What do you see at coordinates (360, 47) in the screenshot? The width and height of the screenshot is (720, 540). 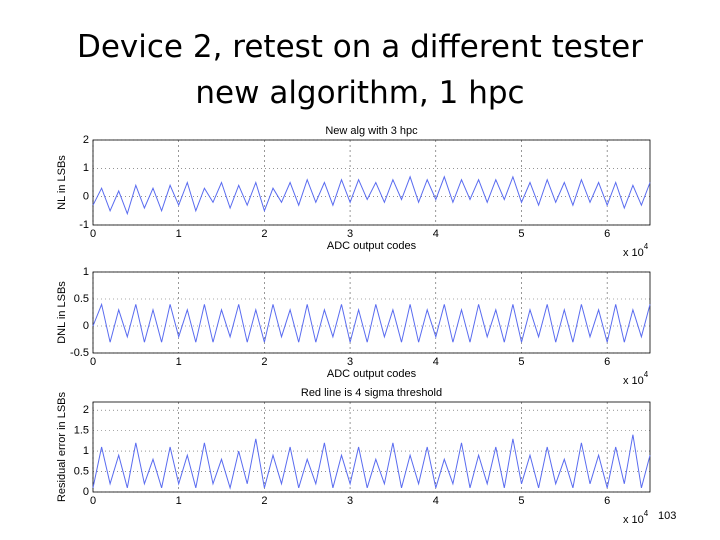 I see `slide-title: Device 2, retest on a different tester` at bounding box center [360, 47].